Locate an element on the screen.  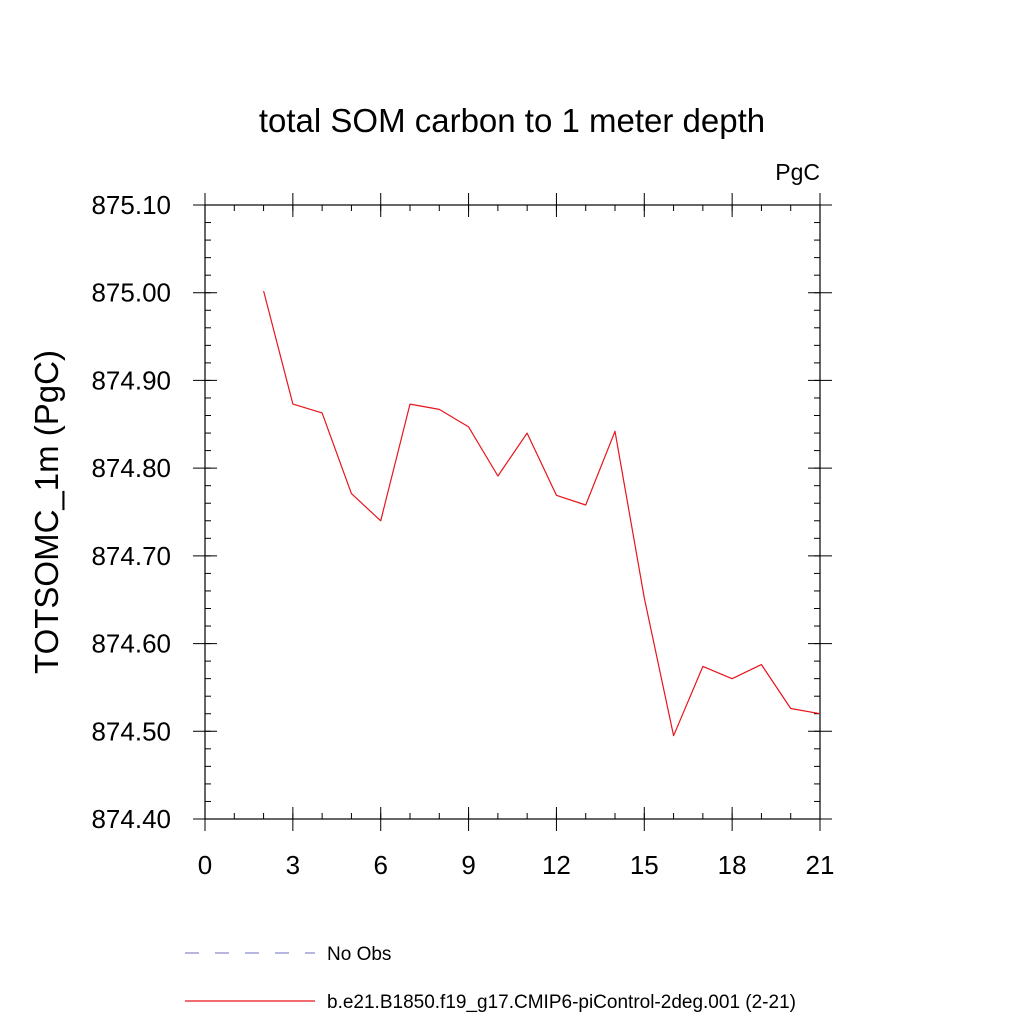
x-tick-label: 12 is located at coordinates (556, 865).